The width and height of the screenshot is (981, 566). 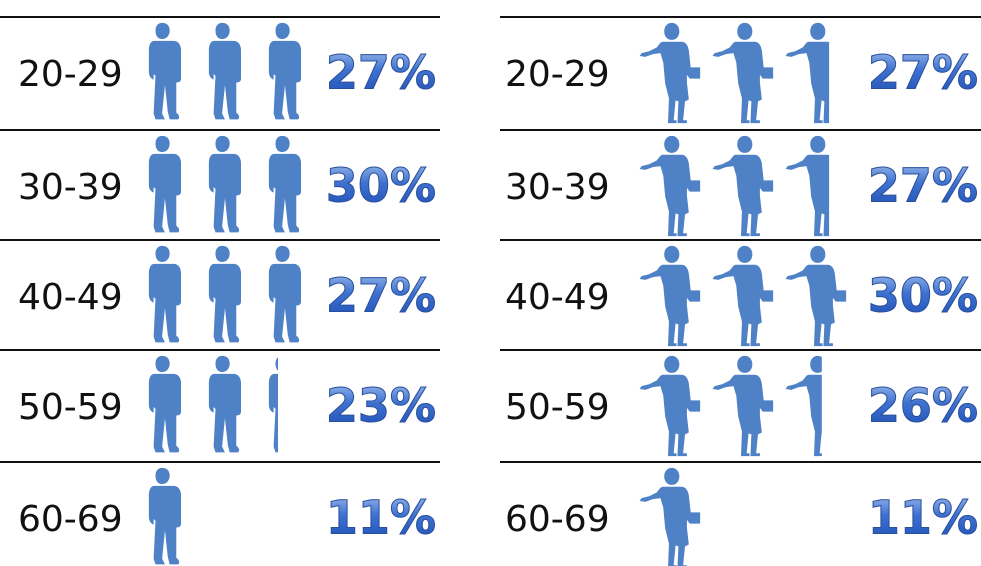 What do you see at coordinates (381, 406) in the screenshot?
I see `percent-label: 23%` at bounding box center [381, 406].